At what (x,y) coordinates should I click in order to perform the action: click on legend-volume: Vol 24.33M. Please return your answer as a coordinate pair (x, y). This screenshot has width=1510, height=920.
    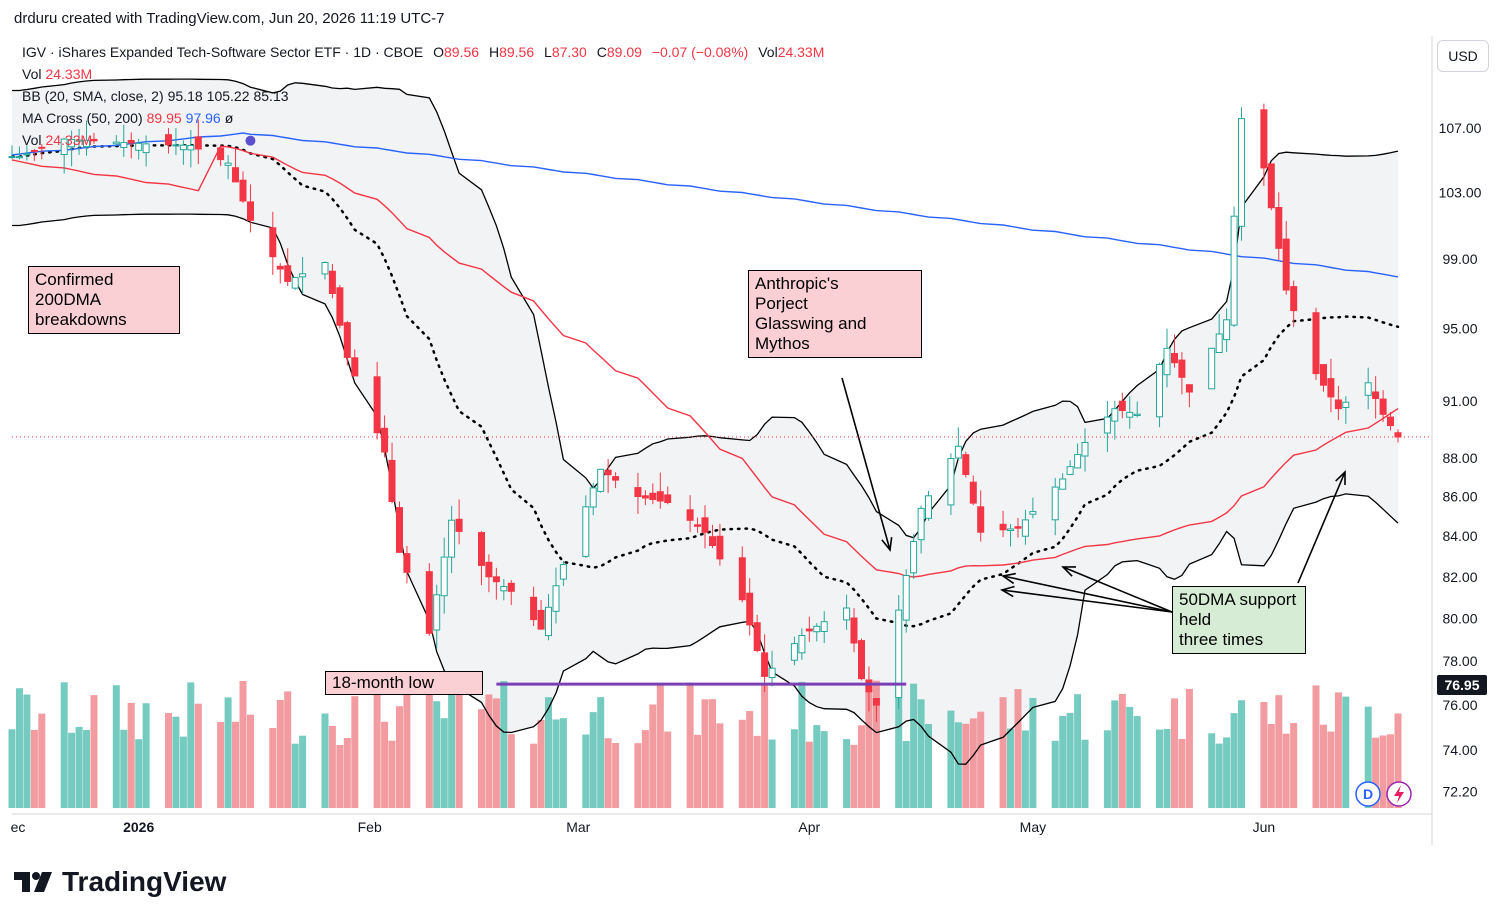
    Looking at the image, I should click on (57, 74).